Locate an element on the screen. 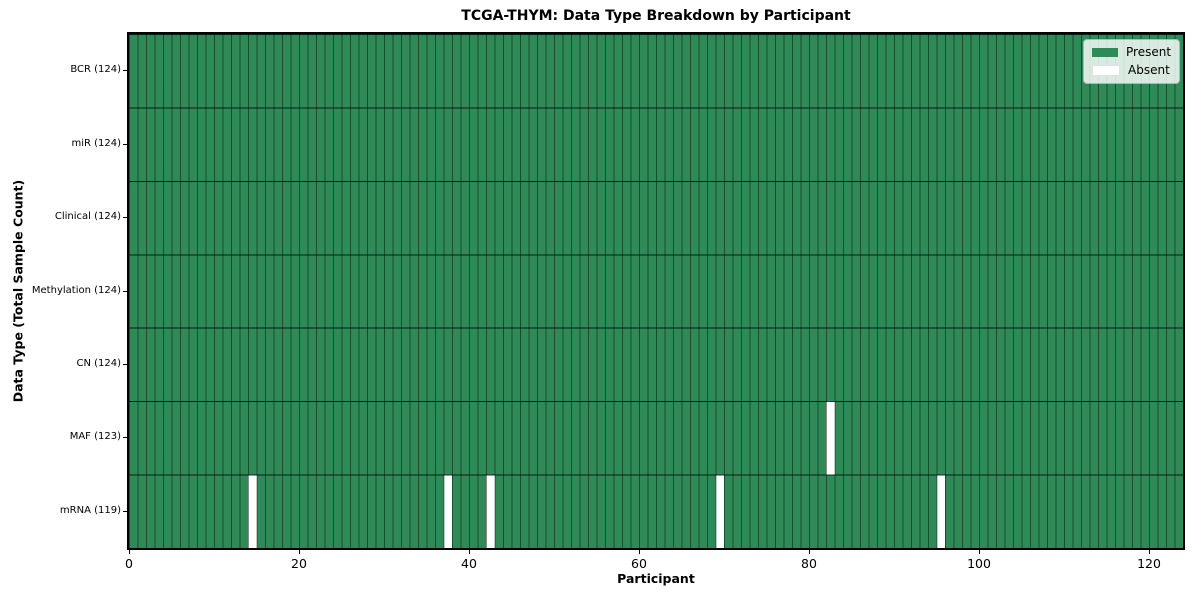 This screenshot has height=600, width=1200. legend: Present Absent is located at coordinates (1131, 62).